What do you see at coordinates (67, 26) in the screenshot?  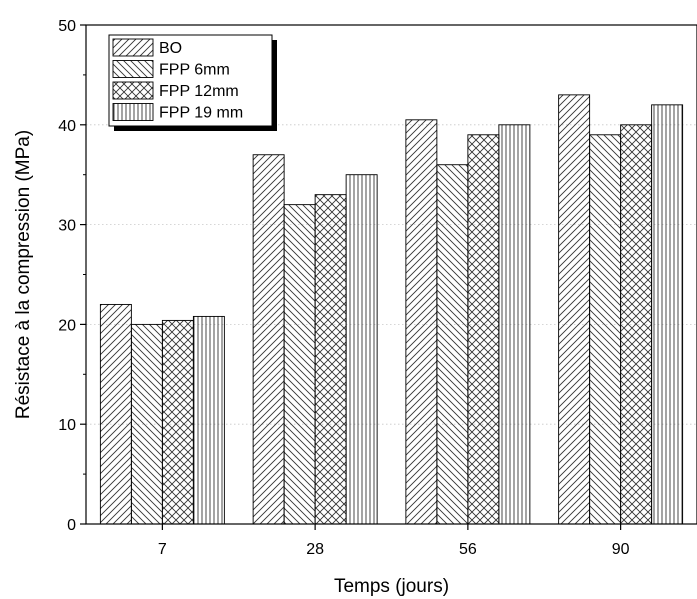 I see `y-tick-label-50: 50` at bounding box center [67, 26].